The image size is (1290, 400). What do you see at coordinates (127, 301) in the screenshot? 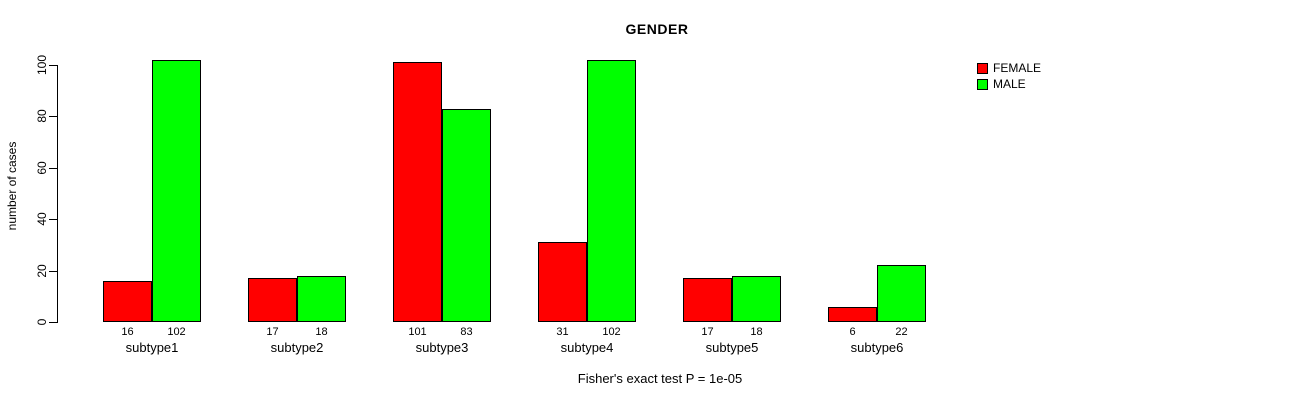
I see `bar-female-subtype1` at bounding box center [127, 301].